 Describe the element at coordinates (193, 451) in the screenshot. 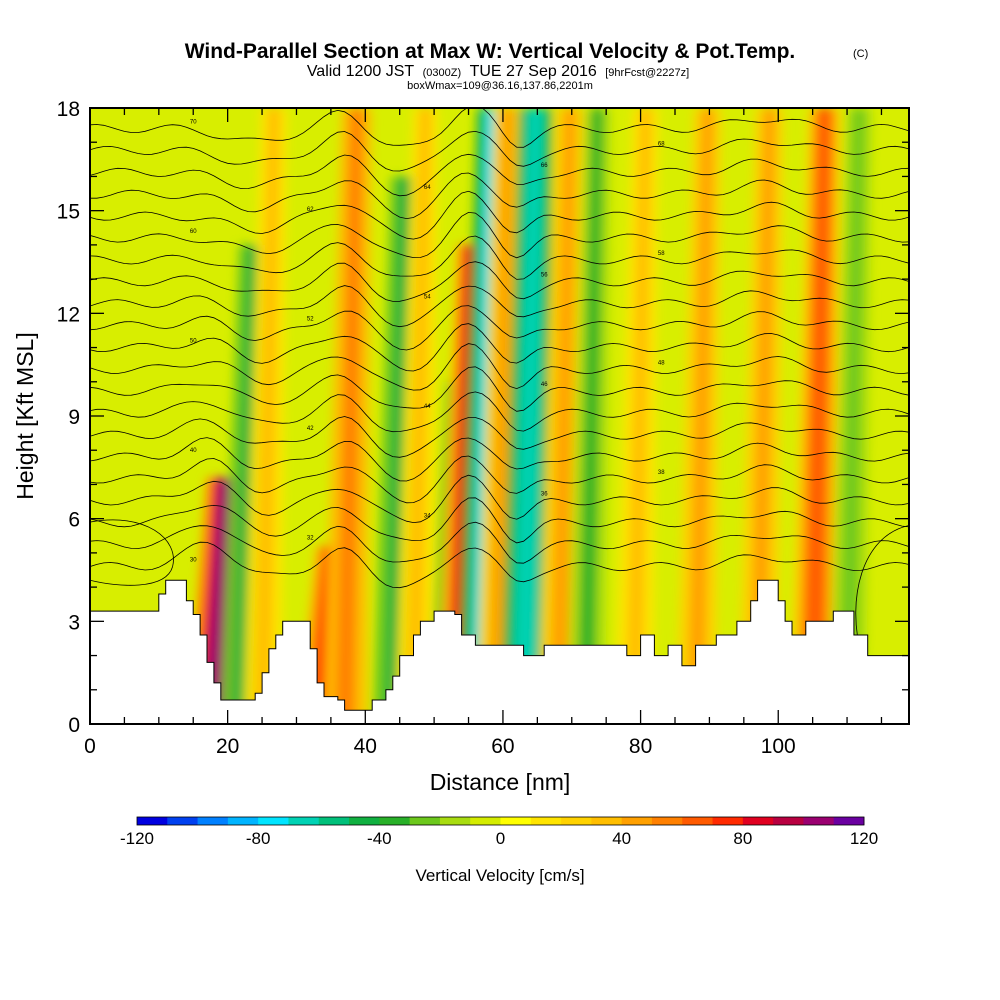

I see `theta-label-5: 40` at that location.